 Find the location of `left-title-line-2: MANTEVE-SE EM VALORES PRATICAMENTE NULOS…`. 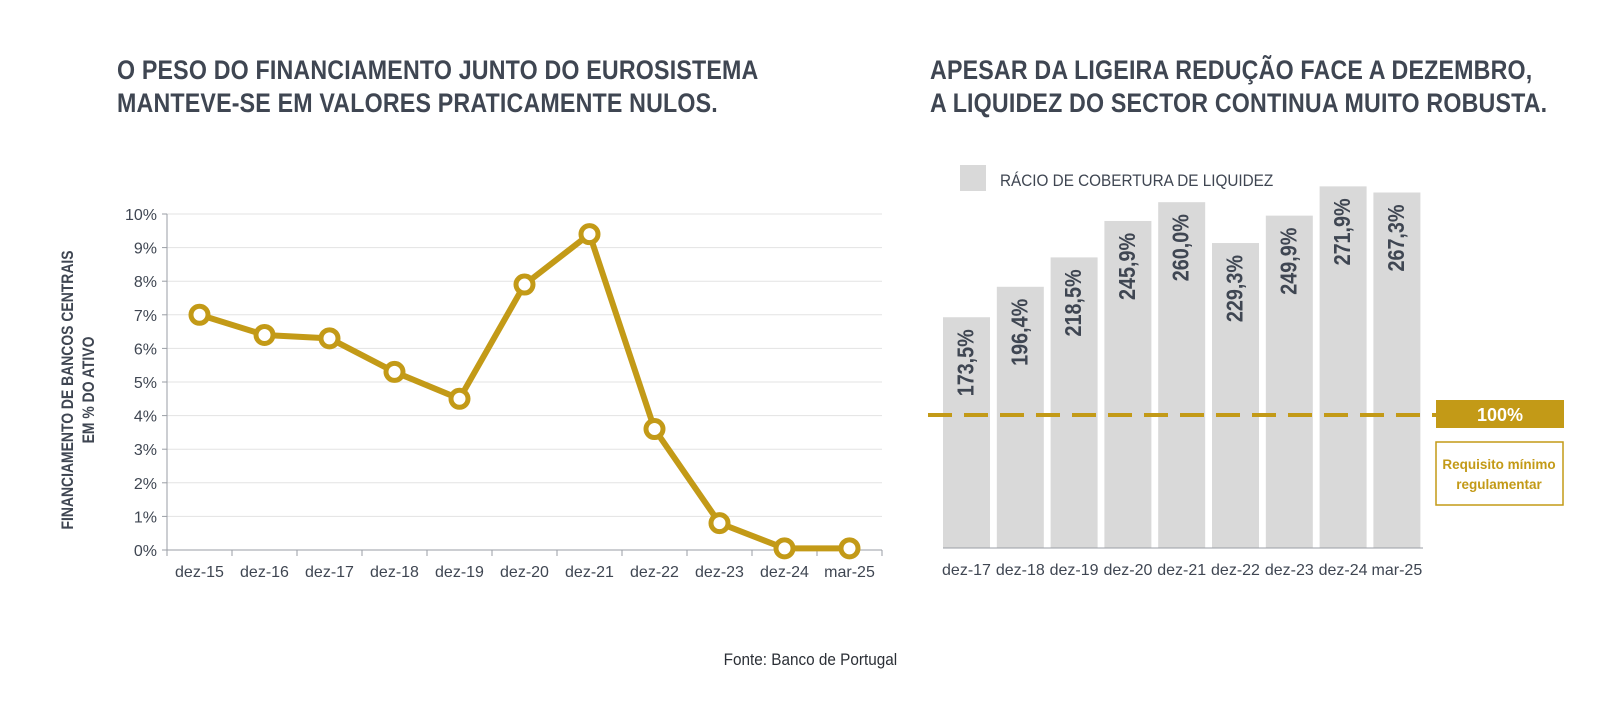

left-title-line-2: MANTEVE-SE EM VALORES PRATICAMENTE NULOS… is located at coordinates (417, 103).